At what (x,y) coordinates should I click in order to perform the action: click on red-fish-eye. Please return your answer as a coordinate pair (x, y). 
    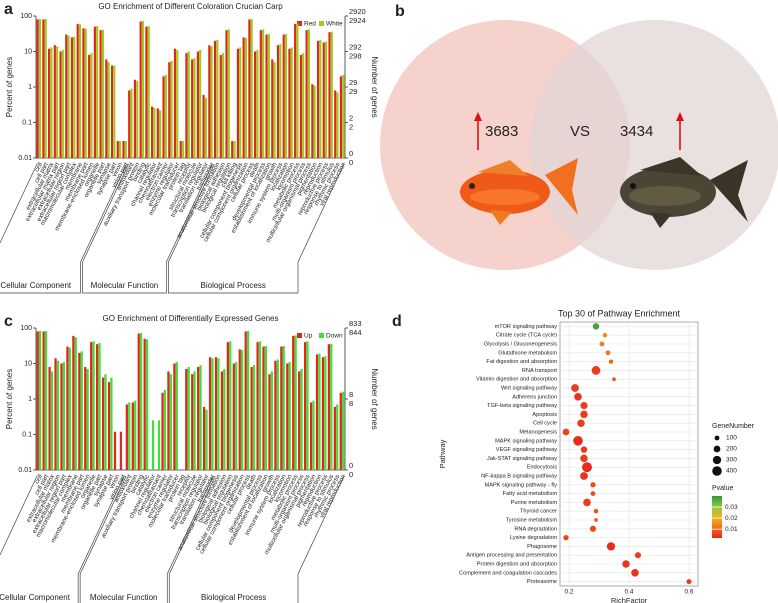
    Looking at the image, I should click on (472, 186).